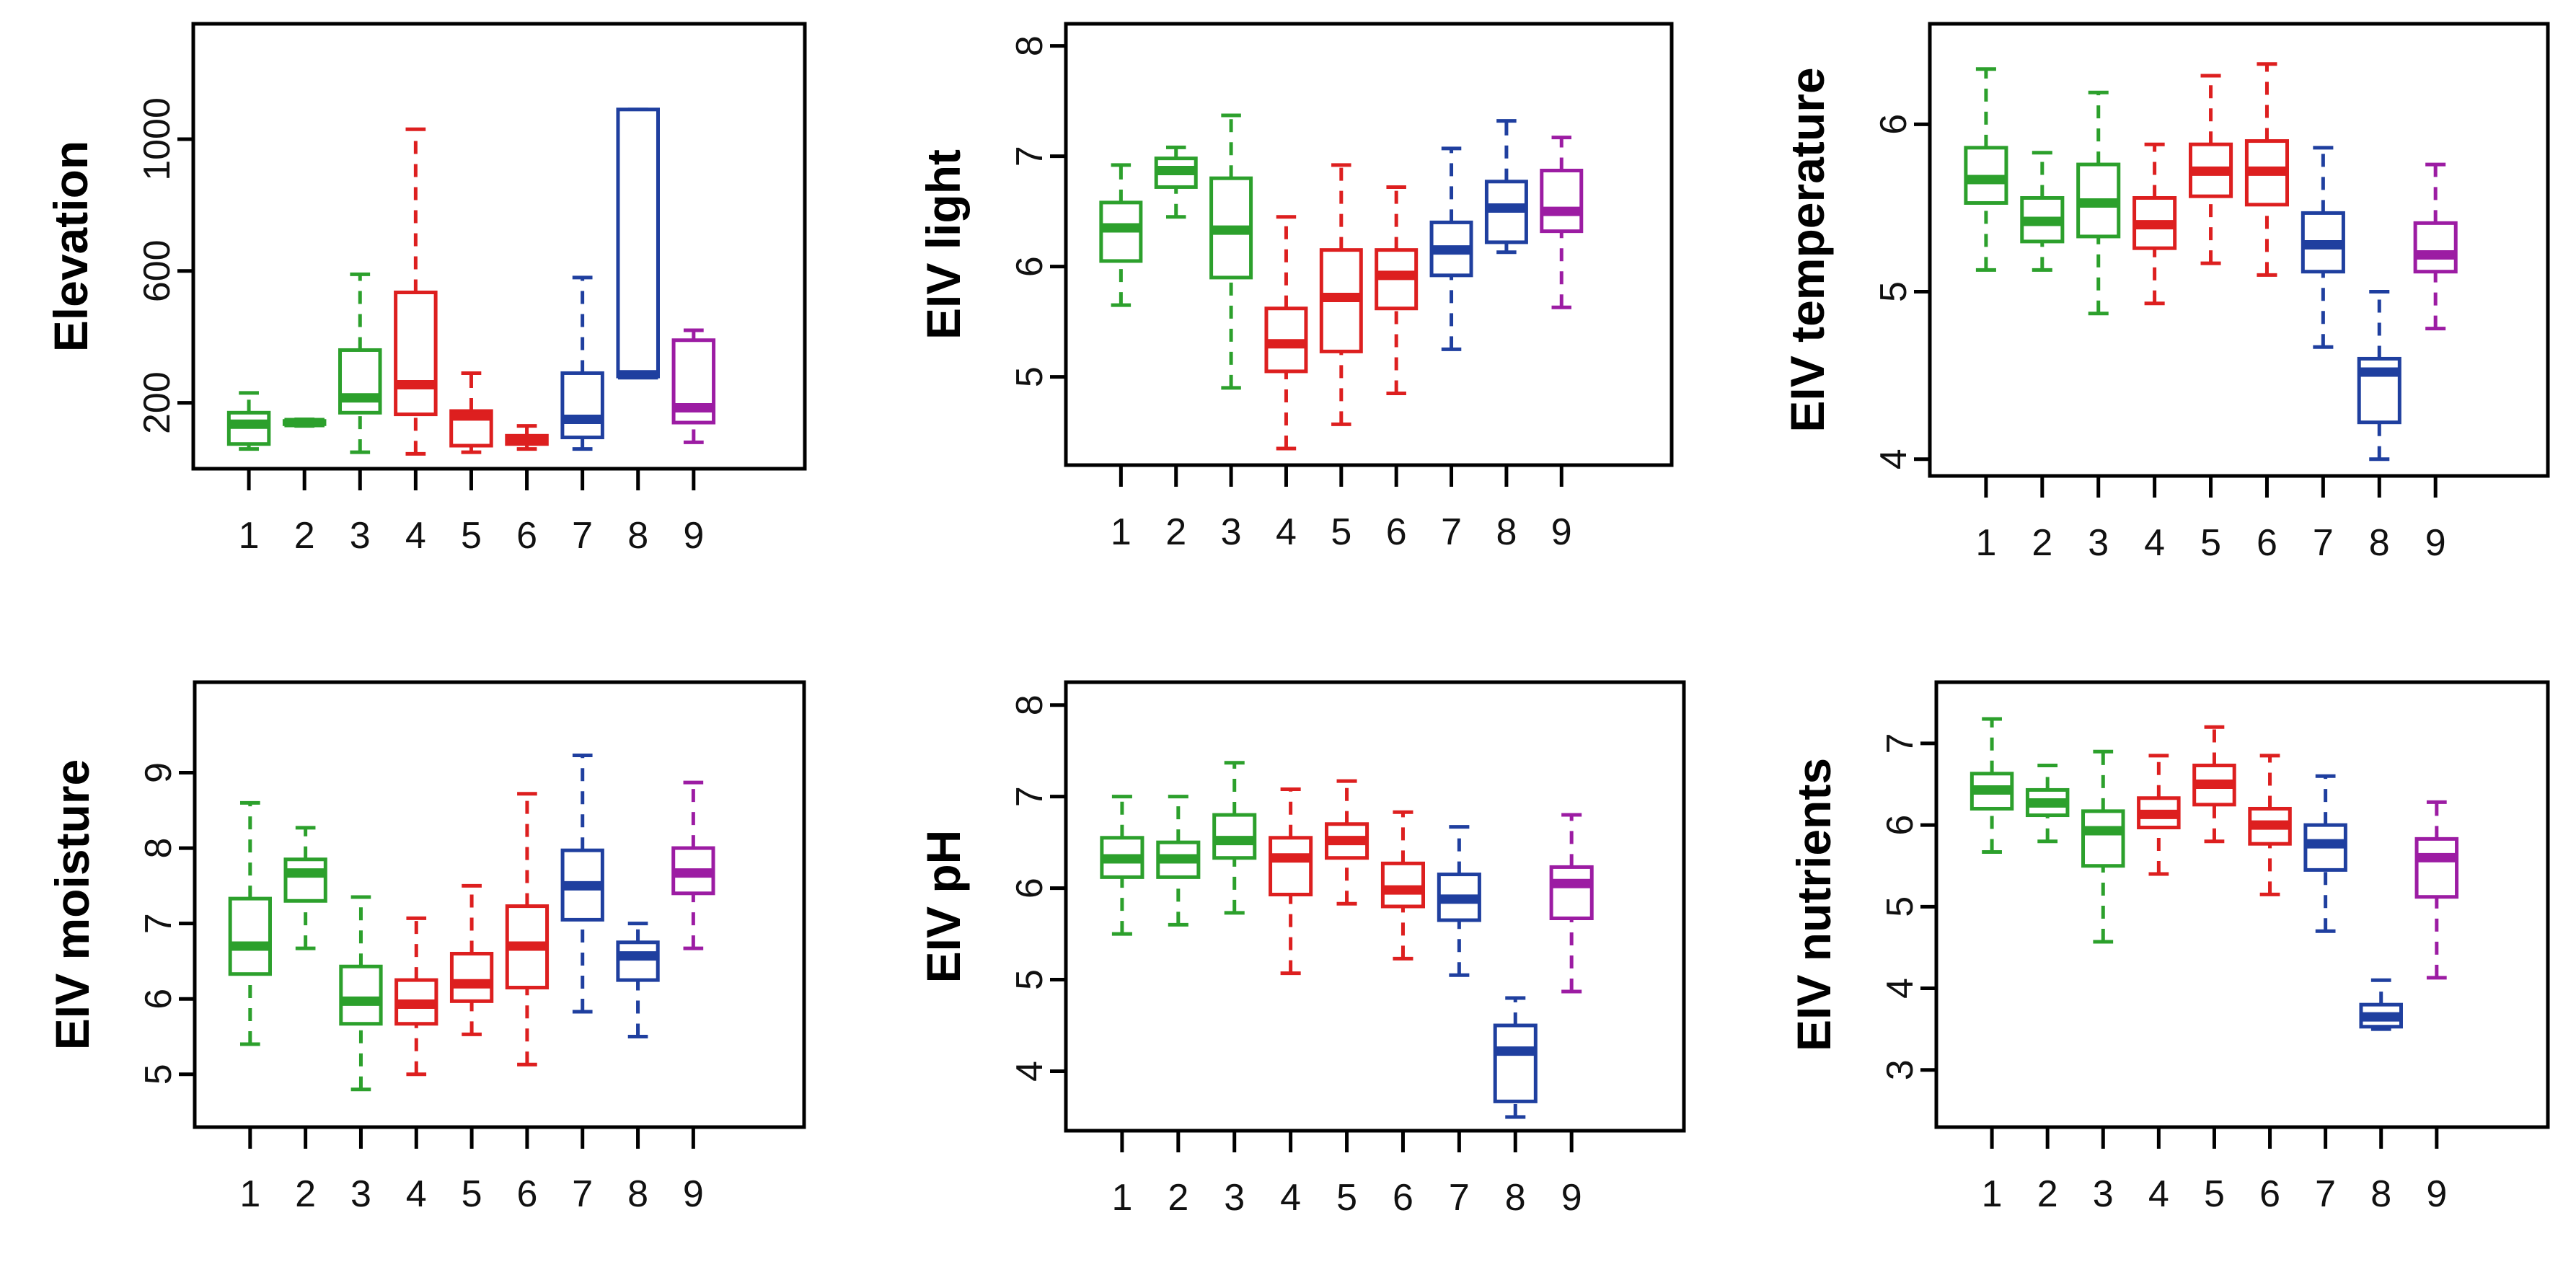 The width and height of the screenshot is (2576, 1267). What do you see at coordinates (157, 270) in the screenshot?
I see `y-tick-label: 600` at bounding box center [157, 270].